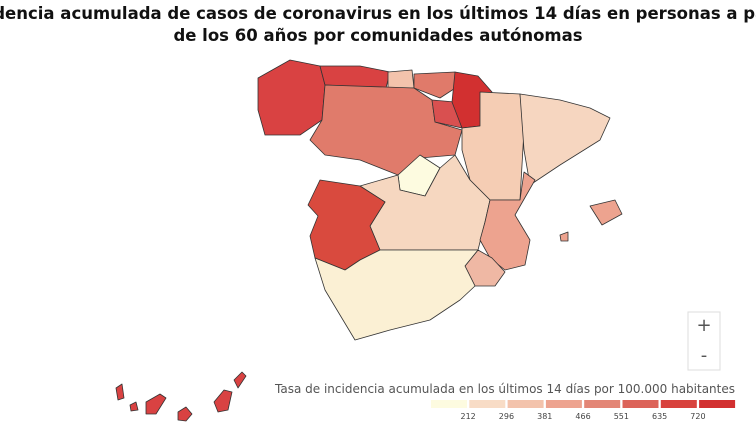  Describe the element at coordinates (582, 416) in the screenshot. I see `legend-tick-label: 466` at that location.